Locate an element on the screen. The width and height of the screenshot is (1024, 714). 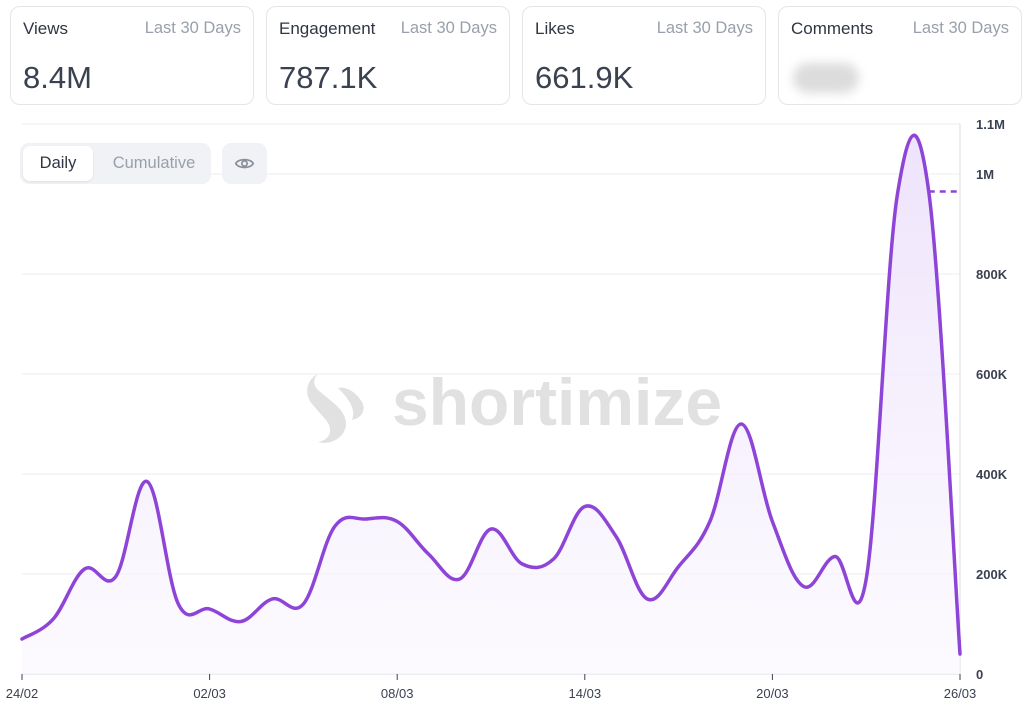
x-tick-label: 24/02 is located at coordinates (22, 693).